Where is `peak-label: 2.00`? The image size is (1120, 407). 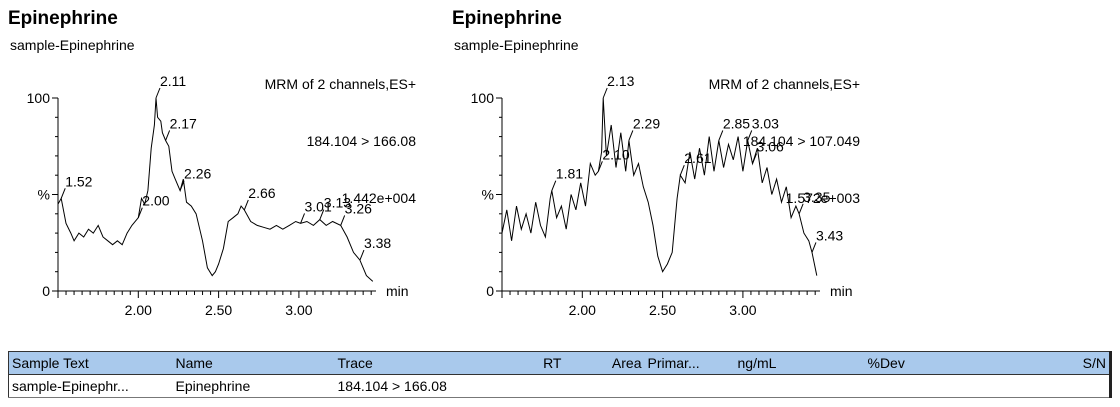 peak-label: 2.00 is located at coordinates (155, 201).